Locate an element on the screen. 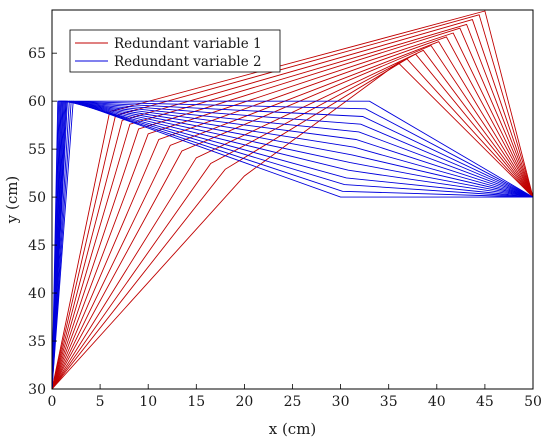  x-tick-label: 5 is located at coordinates (100, 402).